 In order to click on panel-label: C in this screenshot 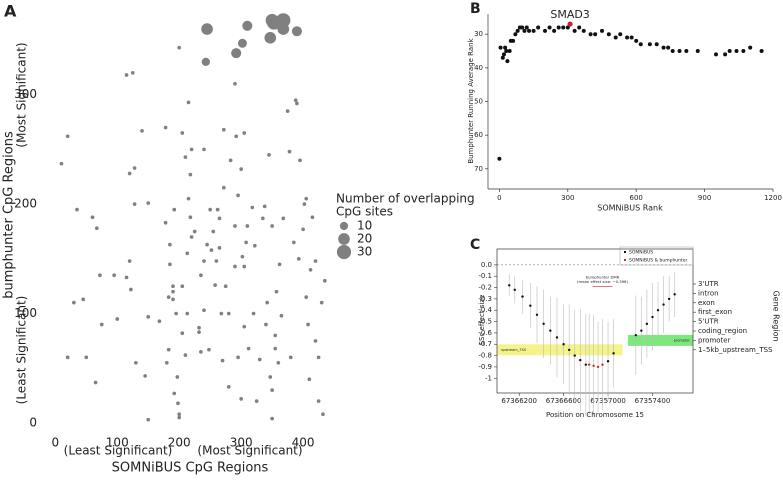, I will do `click(475, 245)`.